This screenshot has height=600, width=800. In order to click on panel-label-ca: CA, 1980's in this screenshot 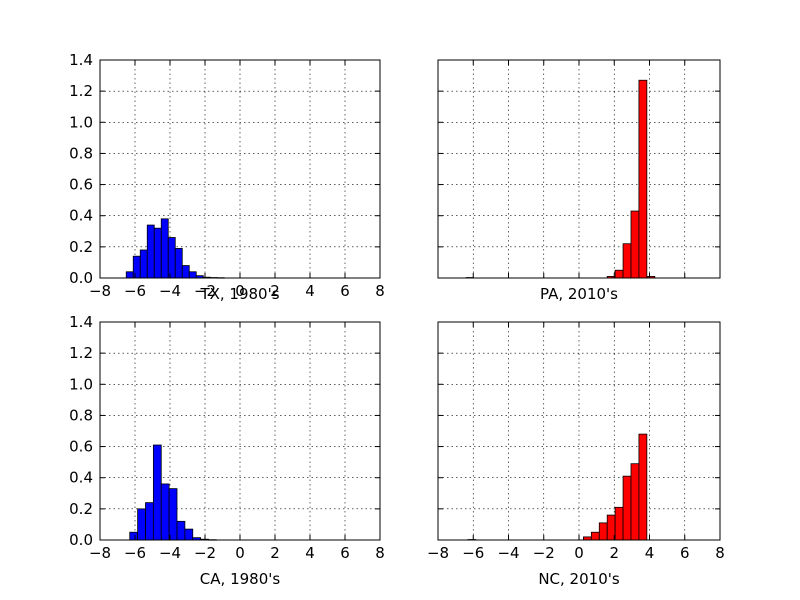, I will do `click(240, 579)`.